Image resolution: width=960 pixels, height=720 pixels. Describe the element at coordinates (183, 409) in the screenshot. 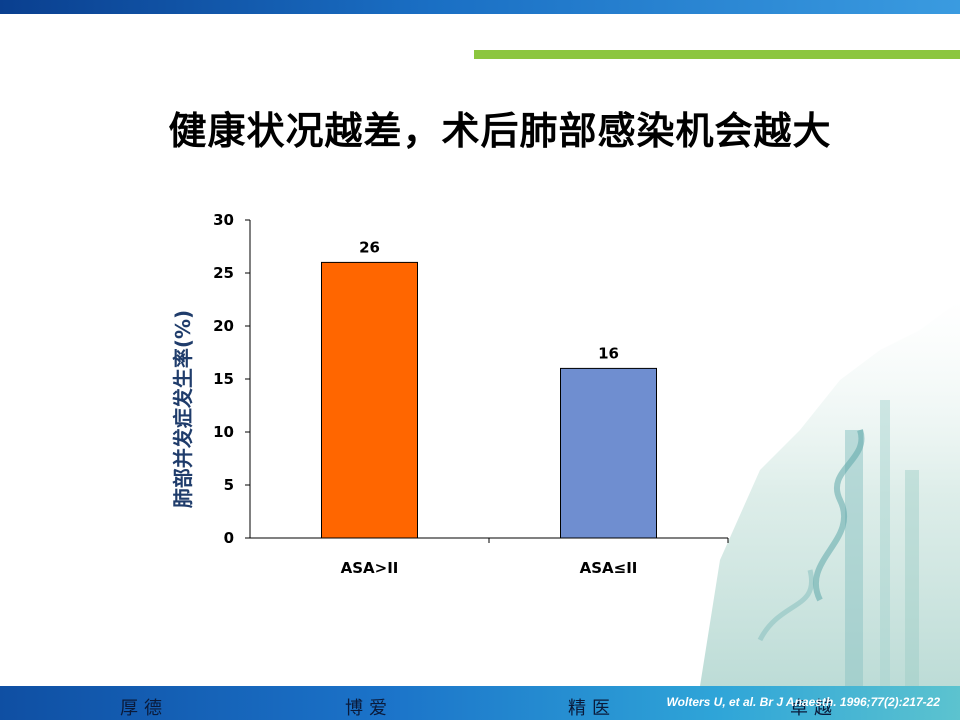

I see `y-axis-label: 肺部并发症发生率(%)` at that location.